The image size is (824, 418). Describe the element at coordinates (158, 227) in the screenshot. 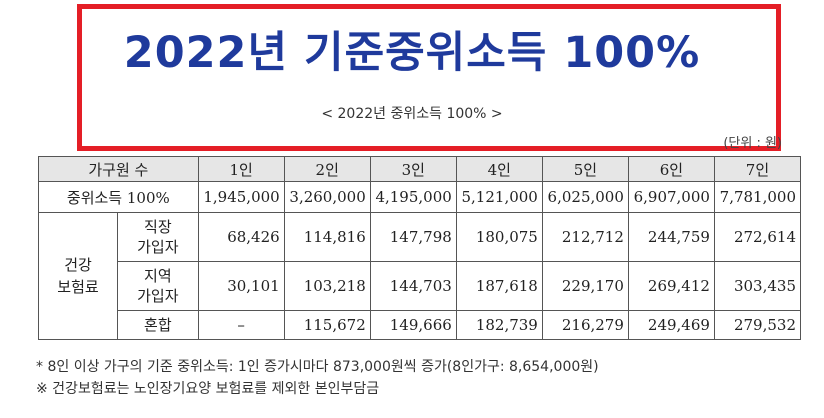

I see `label-line: 직장` at that location.